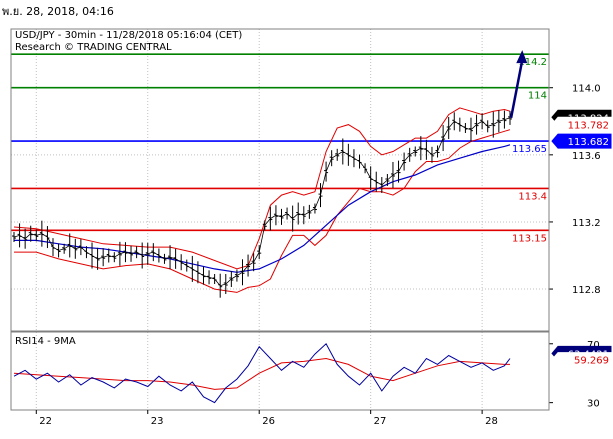  Describe the element at coordinates (522, 57) in the screenshot. I see `forecast-arrow-head` at that location.